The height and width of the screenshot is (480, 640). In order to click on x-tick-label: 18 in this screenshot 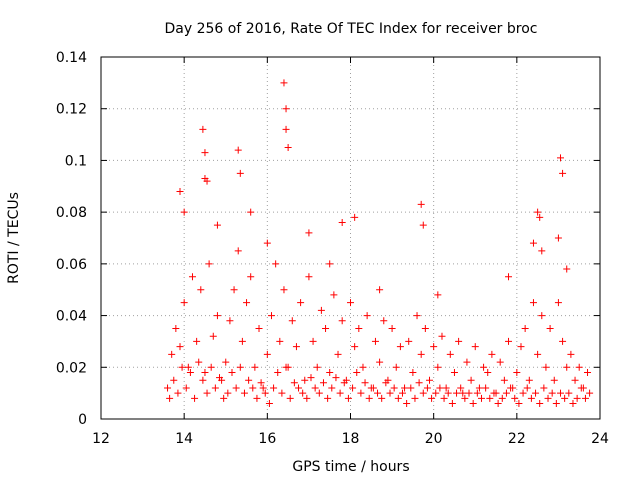, I will do `click(351, 439)`.